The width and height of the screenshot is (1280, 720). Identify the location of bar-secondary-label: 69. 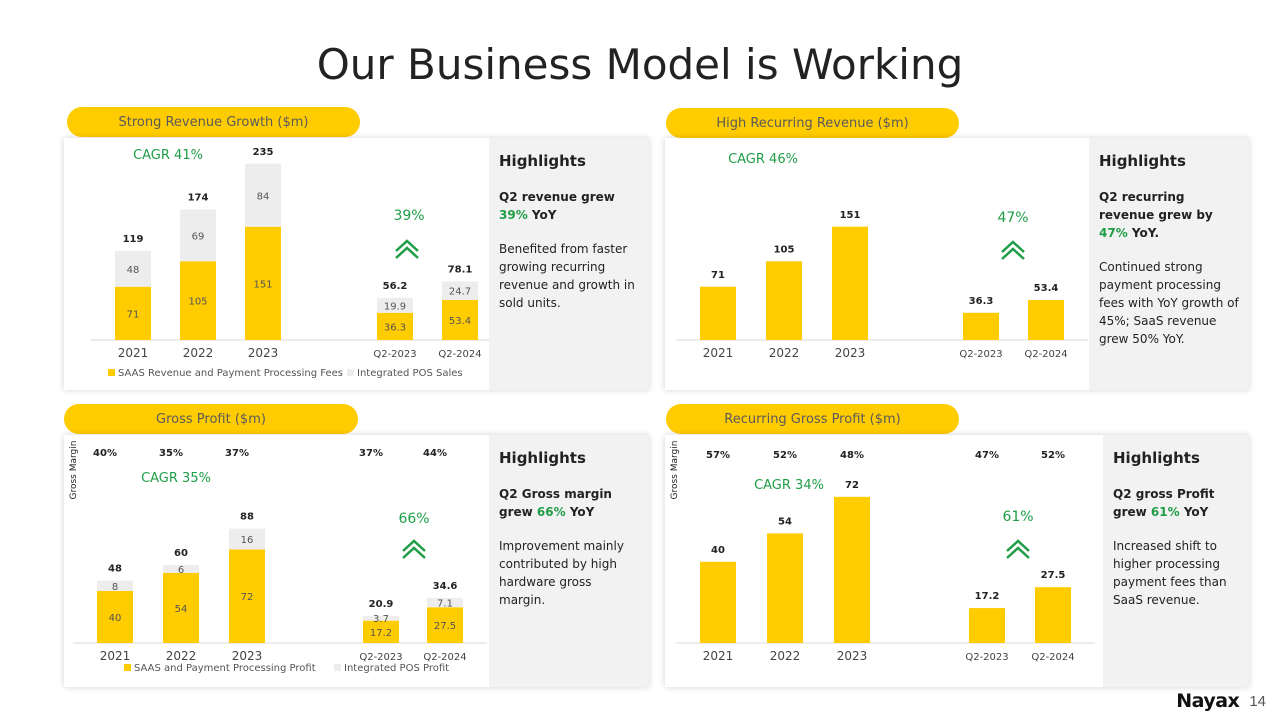
(198, 236).